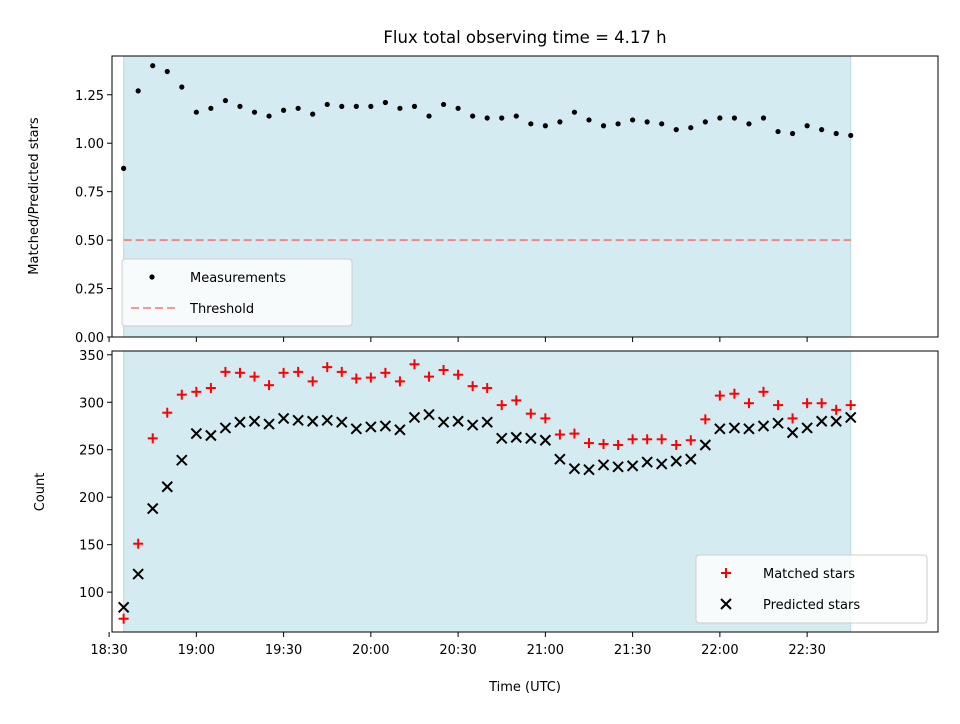 This screenshot has width=960, height=724. What do you see at coordinates (93, 217) in the screenshot?
I see `ratio-y-axis: 0.00 0.25 0.50 0.75 1.00 1.25` at bounding box center [93, 217].